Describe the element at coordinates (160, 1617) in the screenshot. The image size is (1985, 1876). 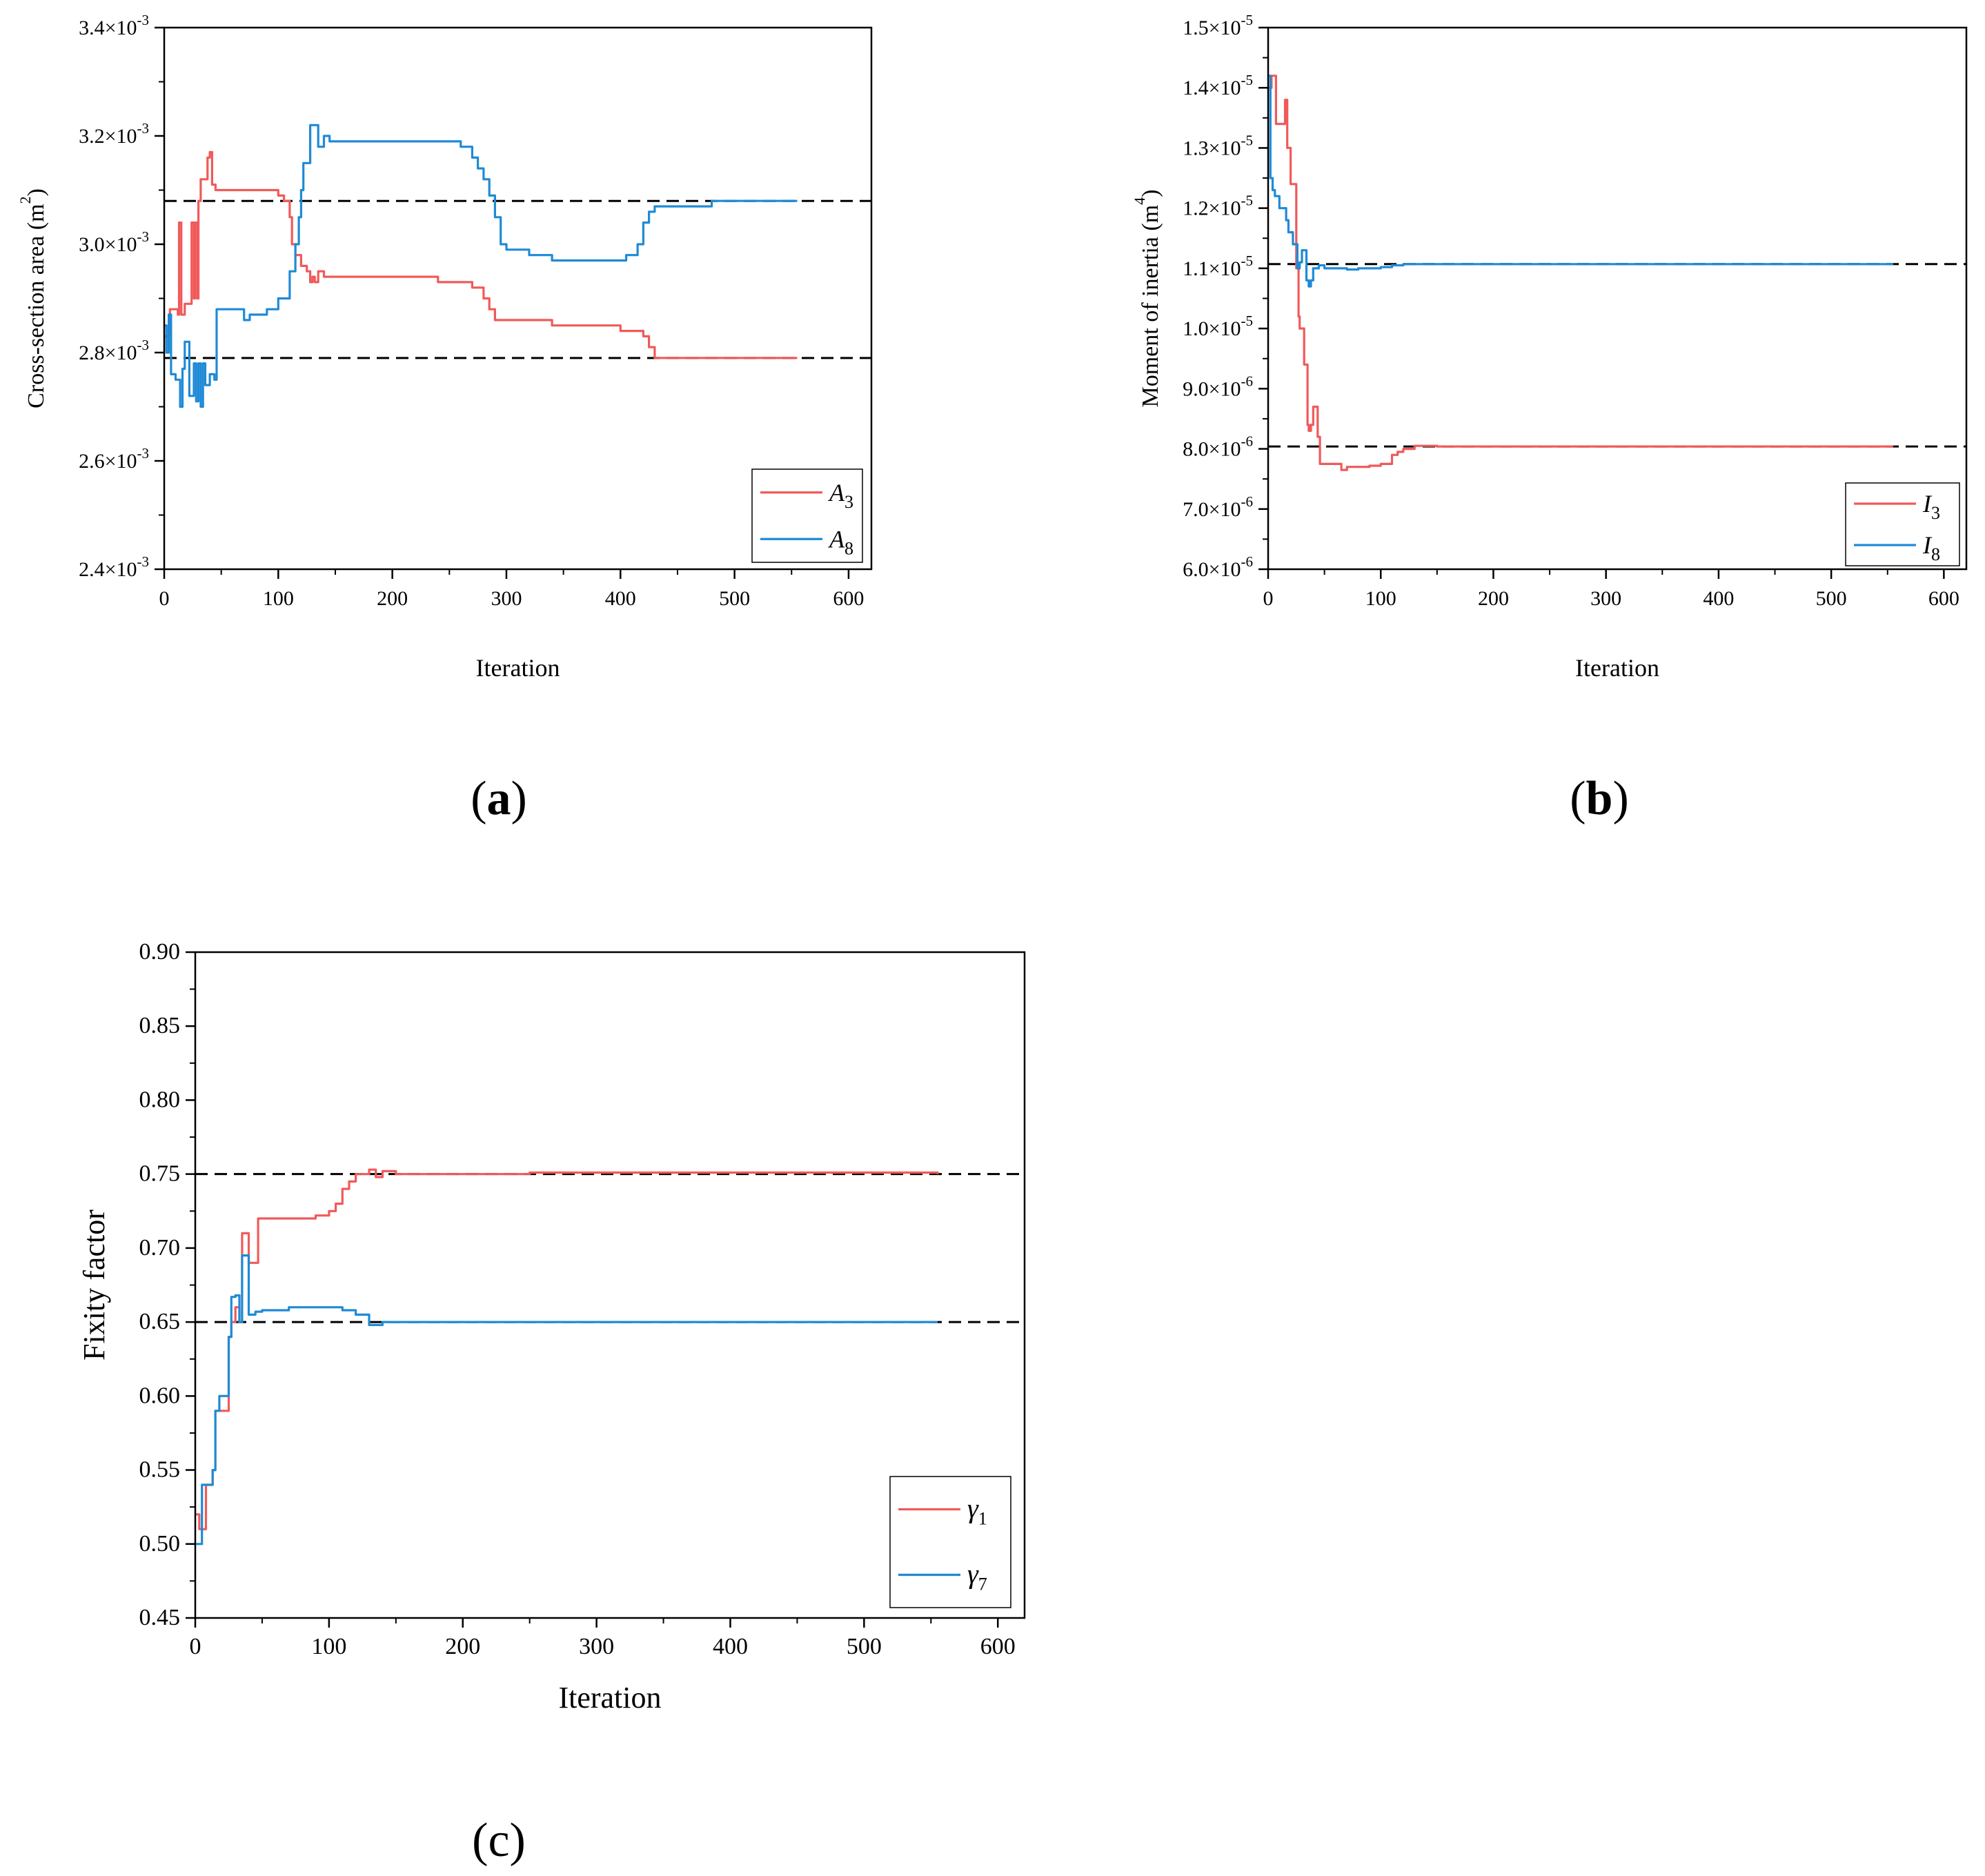
I see `y-tick-label: 0.45` at that location.